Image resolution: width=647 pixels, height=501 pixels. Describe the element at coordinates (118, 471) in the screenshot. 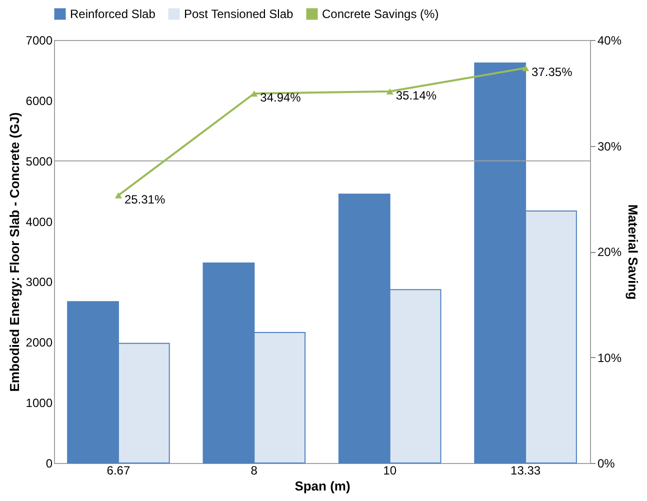

I see `x-tick-label: 6.67` at that location.